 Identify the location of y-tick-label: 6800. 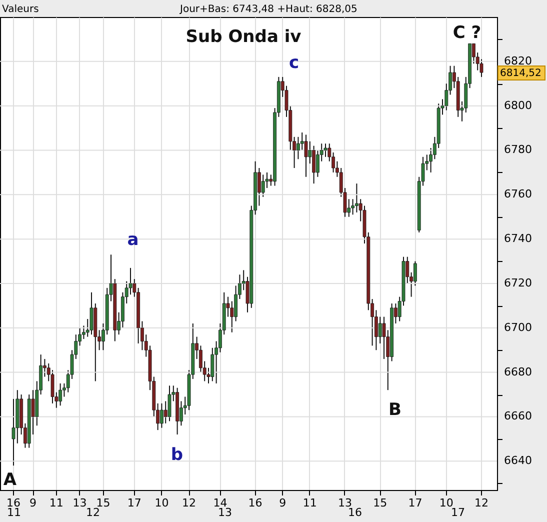
(518, 105).